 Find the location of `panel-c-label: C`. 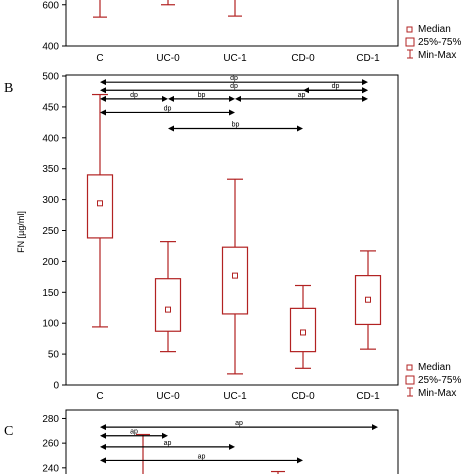

panel-c-label: C is located at coordinates (8, 431).